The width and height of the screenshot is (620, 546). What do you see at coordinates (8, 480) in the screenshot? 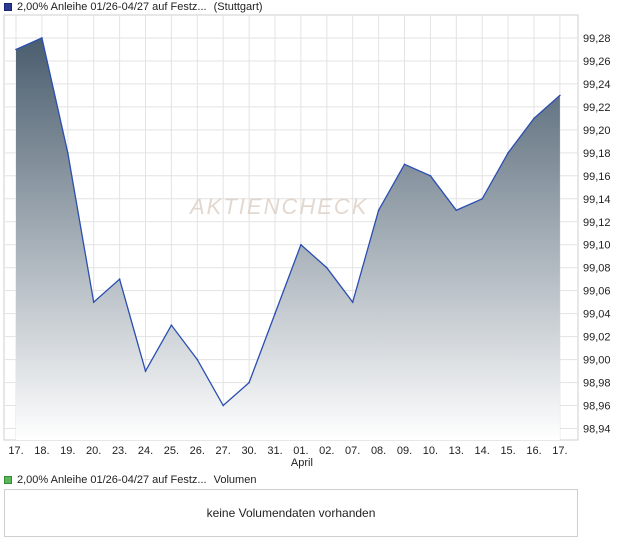
I see `volume-legend-swatch` at bounding box center [8, 480].